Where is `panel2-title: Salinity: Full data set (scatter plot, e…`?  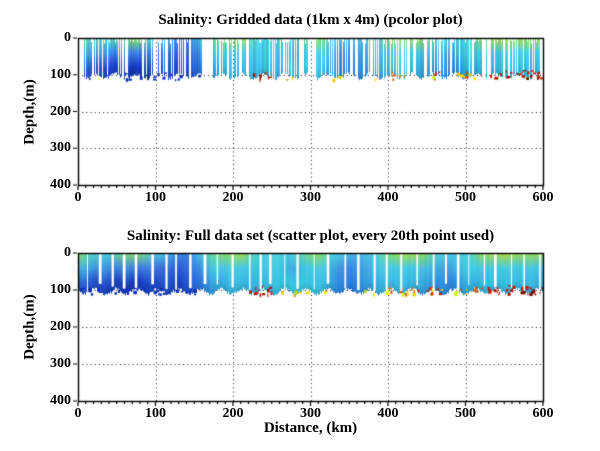 panel2-title: Salinity: Full data set (scatter plot, e… is located at coordinates (310, 236).